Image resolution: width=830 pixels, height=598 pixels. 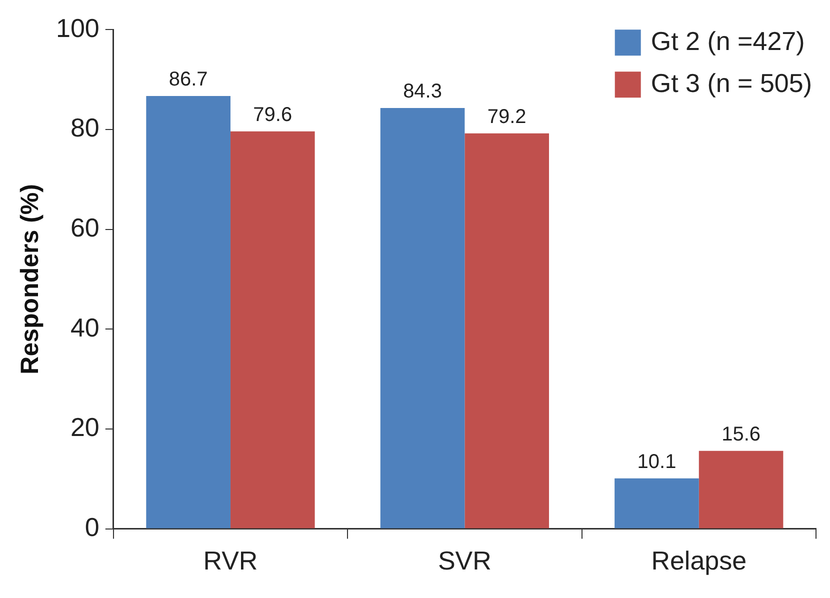 What do you see at coordinates (656, 461) in the screenshot?
I see `data-label: 10.1` at bounding box center [656, 461].